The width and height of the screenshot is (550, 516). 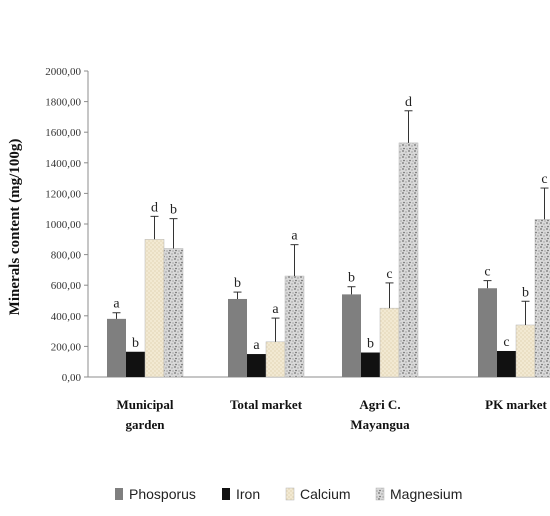 I want to click on category-label: garden, so click(x=146, y=424).